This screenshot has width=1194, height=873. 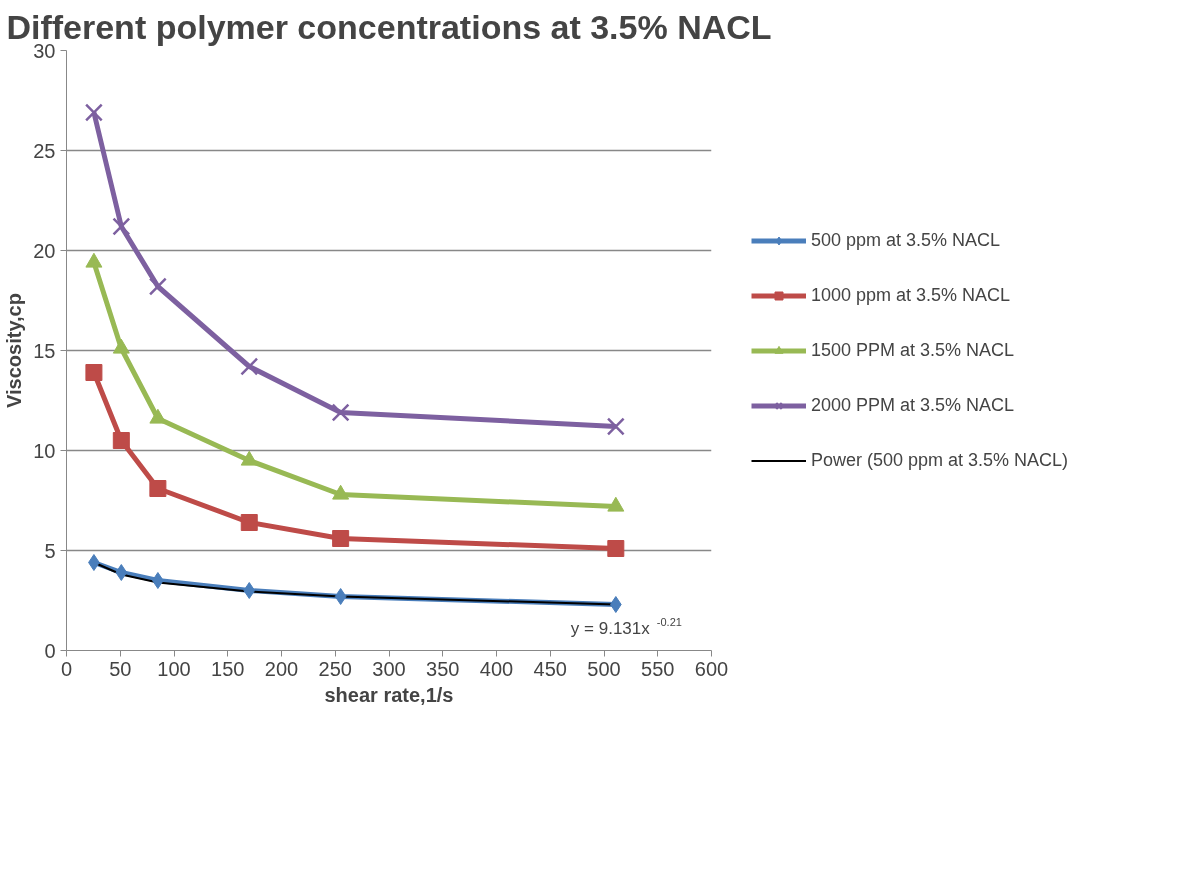 I want to click on y-tick-label: 25, so click(x=44, y=150).